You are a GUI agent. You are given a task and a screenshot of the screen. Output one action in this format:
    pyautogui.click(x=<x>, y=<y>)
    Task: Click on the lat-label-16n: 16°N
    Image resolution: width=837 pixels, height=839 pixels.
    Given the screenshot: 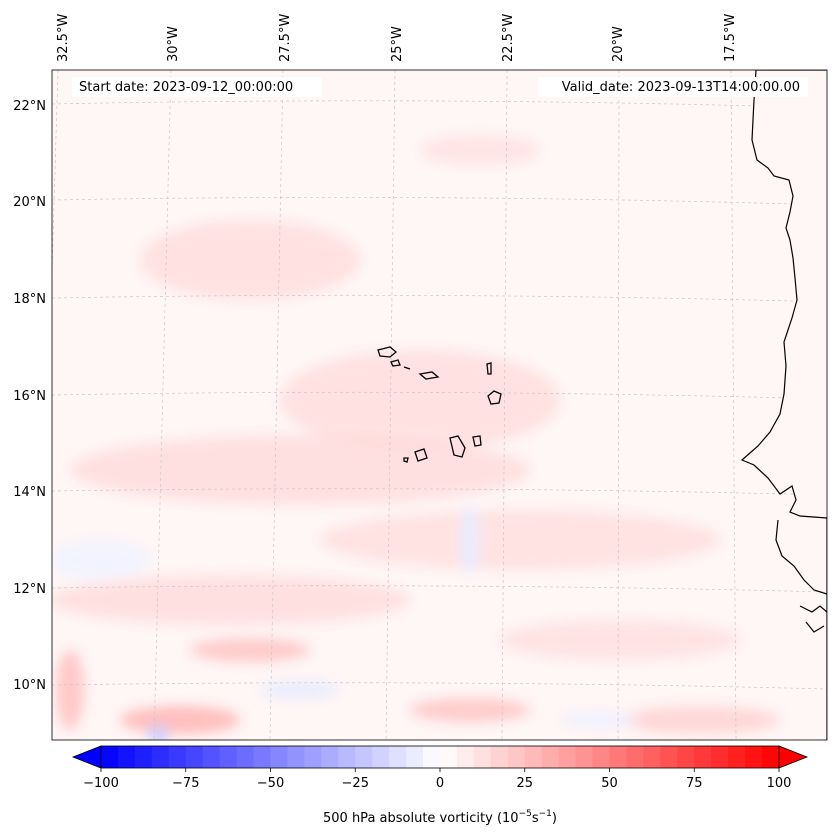 What is the action you would take?
    pyautogui.click(x=29, y=396)
    